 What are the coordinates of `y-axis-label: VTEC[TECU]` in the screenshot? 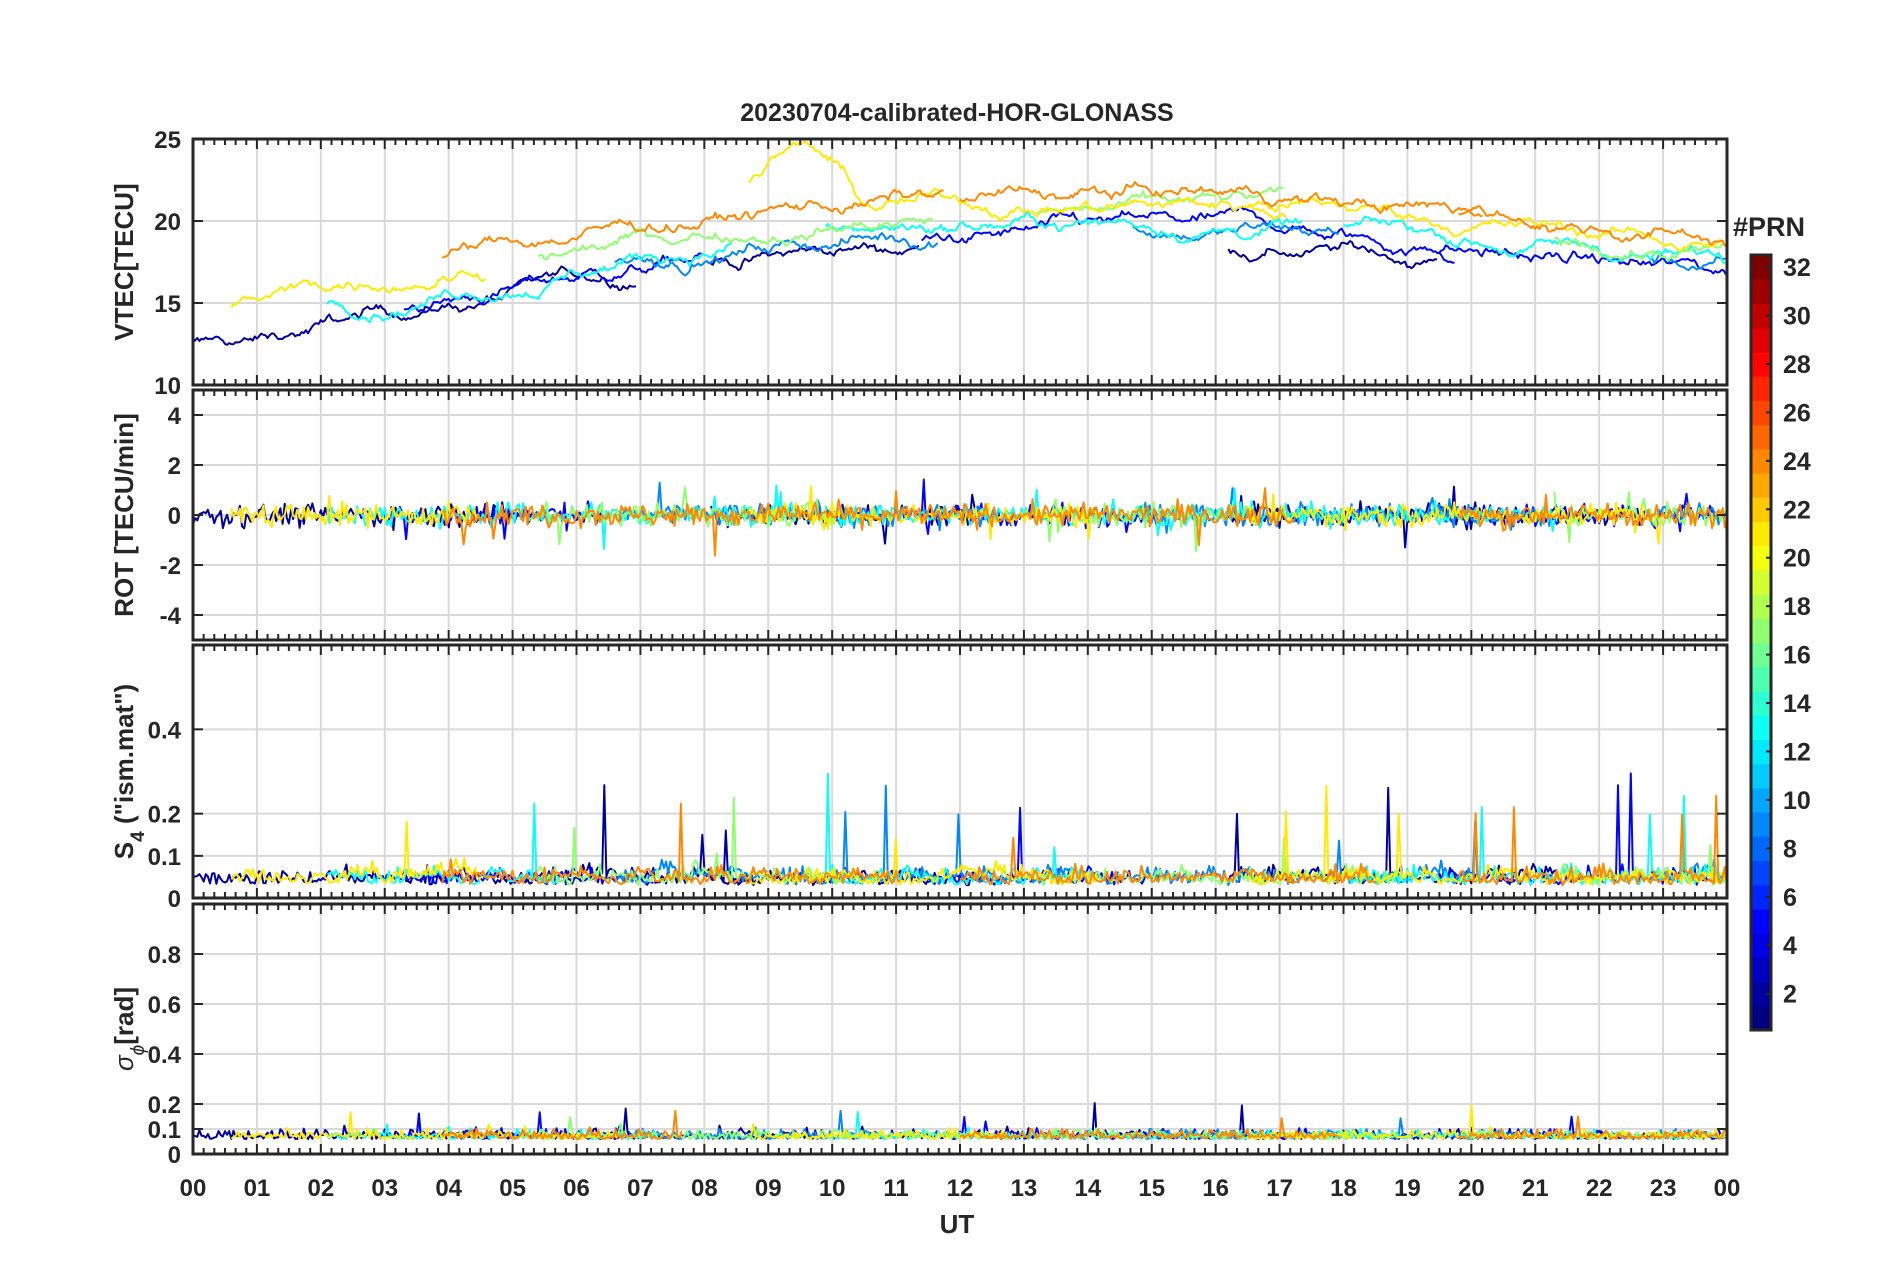 It's located at (124, 261).